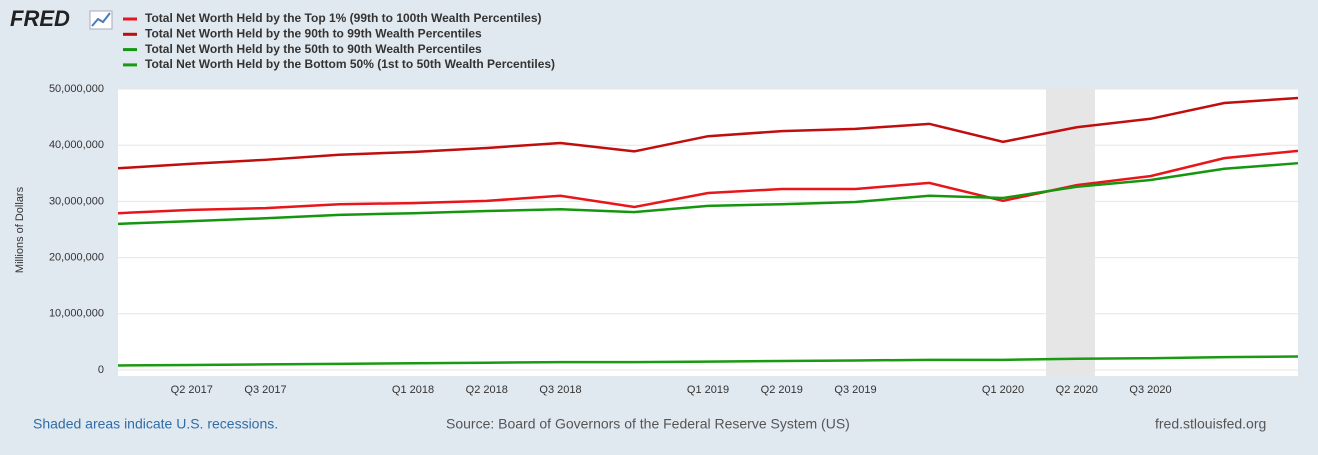 Image resolution: width=1318 pixels, height=455 pixels. Describe the element at coordinates (265, 390) in the screenshot. I see `x-tick-label: Q3 2017` at that location.